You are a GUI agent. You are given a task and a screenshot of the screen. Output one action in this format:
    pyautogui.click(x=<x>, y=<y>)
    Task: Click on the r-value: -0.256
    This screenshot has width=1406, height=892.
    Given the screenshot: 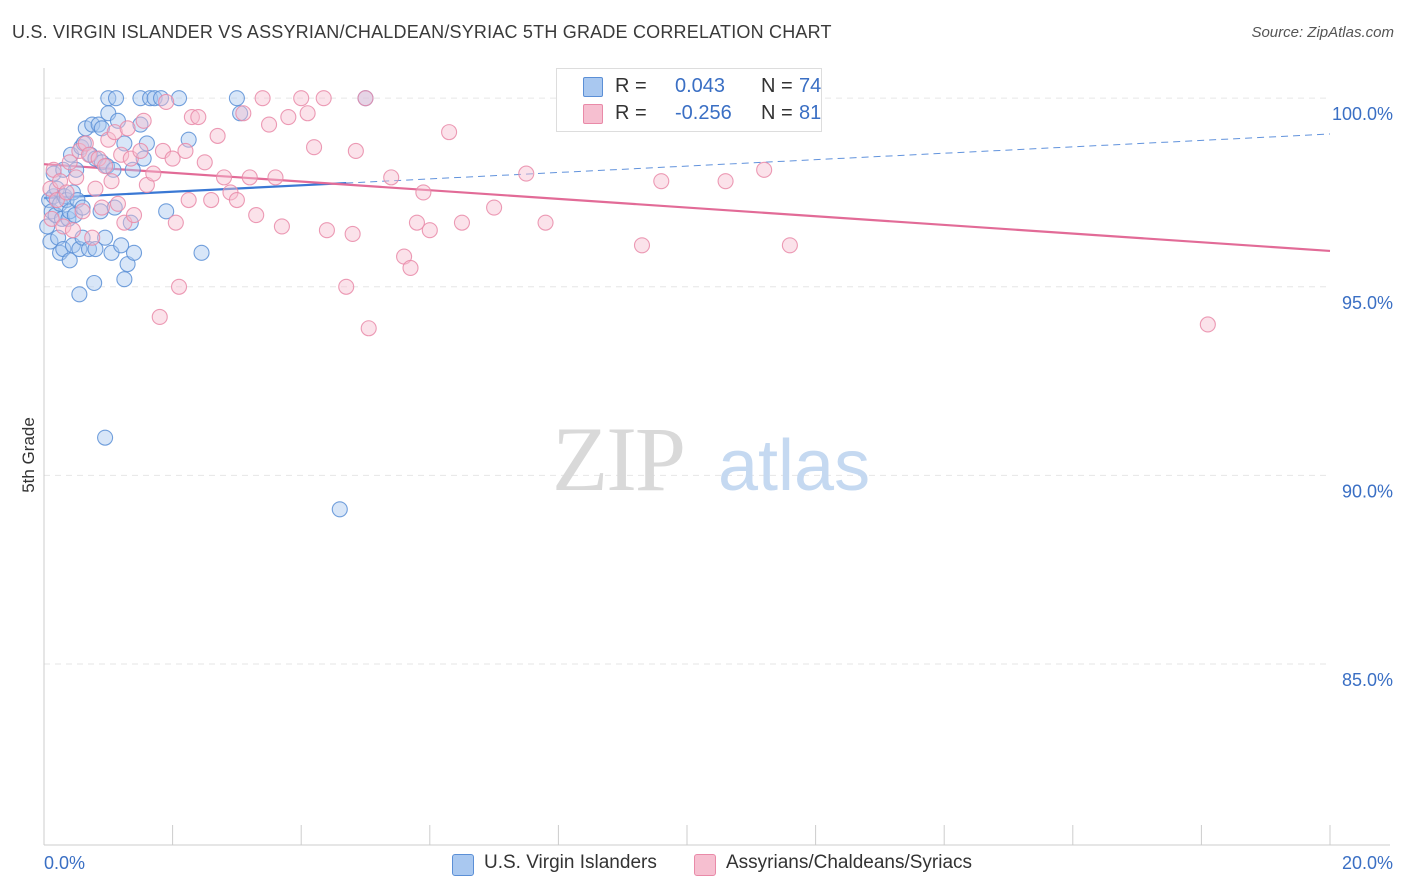 What is the action you would take?
    pyautogui.click(x=703, y=113)
    